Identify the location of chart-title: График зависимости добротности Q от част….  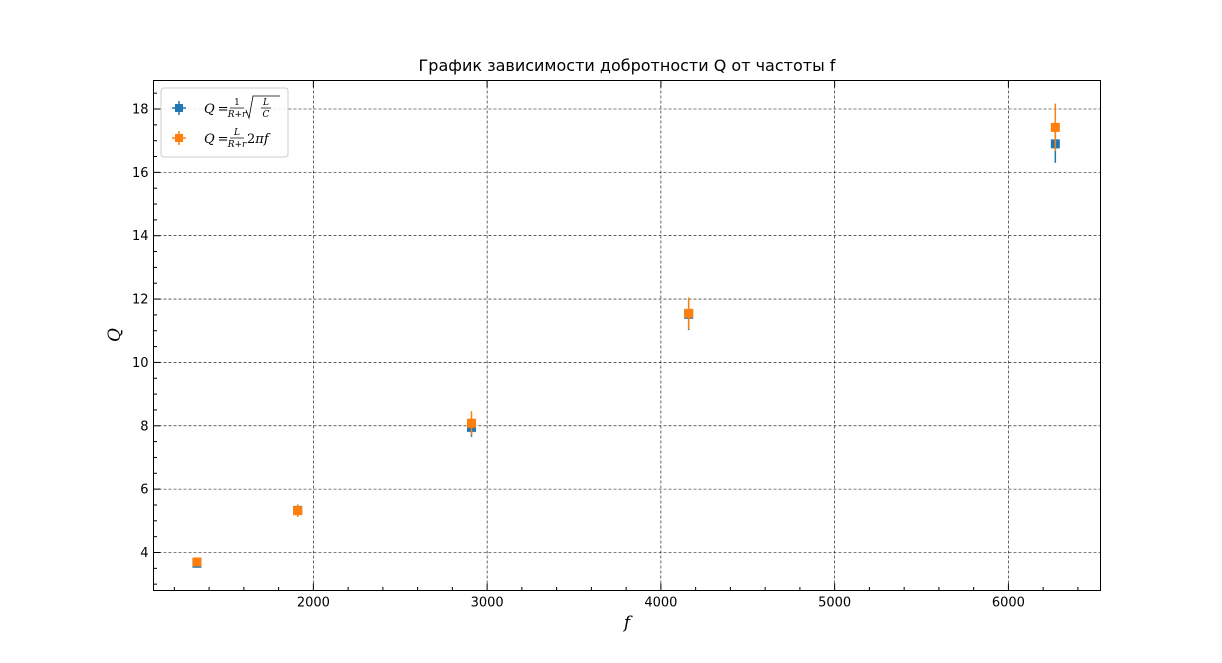
(627, 65).